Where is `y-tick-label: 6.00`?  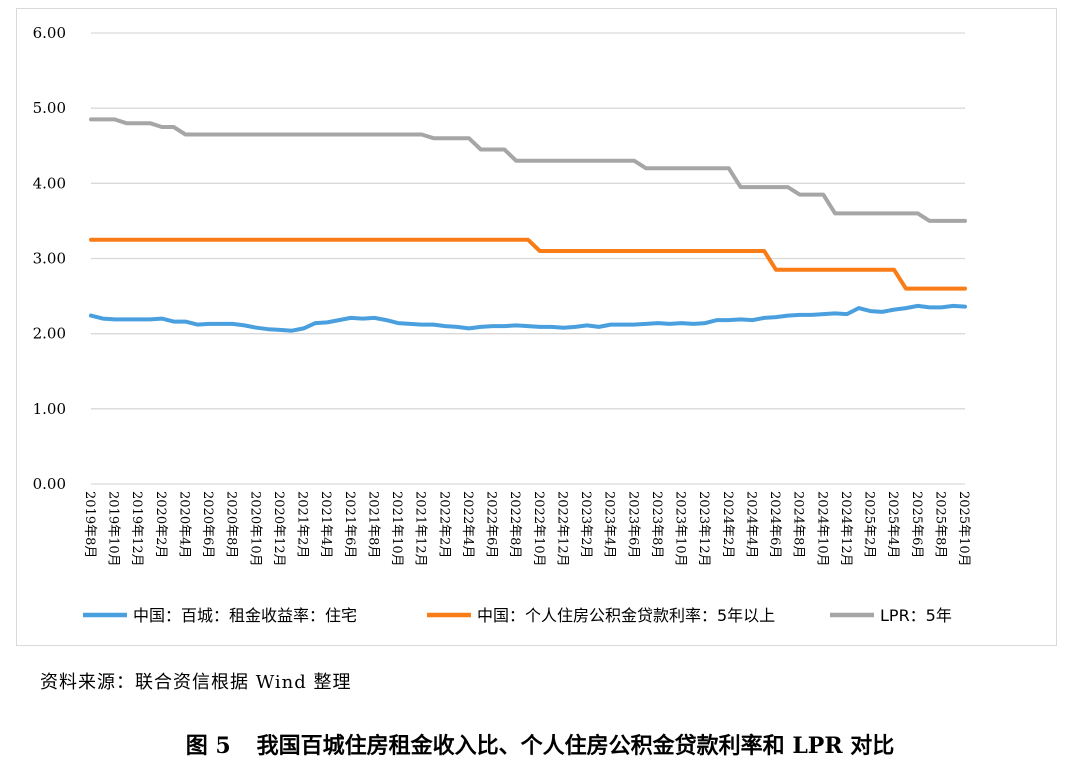 y-tick-label: 6.00 is located at coordinates (49, 33).